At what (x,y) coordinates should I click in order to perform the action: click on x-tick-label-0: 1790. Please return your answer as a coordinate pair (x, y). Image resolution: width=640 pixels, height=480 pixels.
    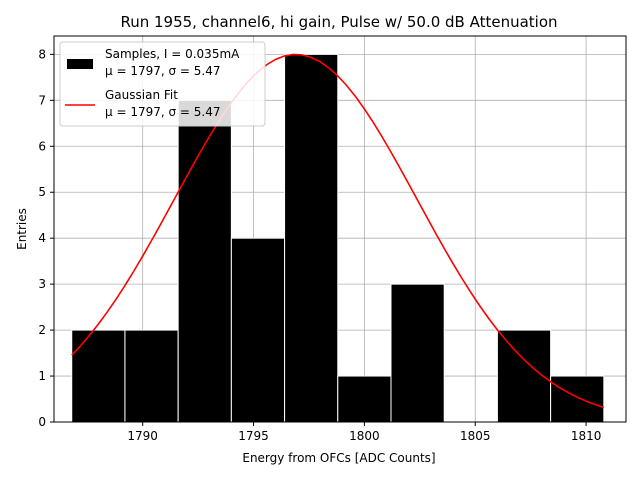
    Looking at the image, I should click on (142, 436).